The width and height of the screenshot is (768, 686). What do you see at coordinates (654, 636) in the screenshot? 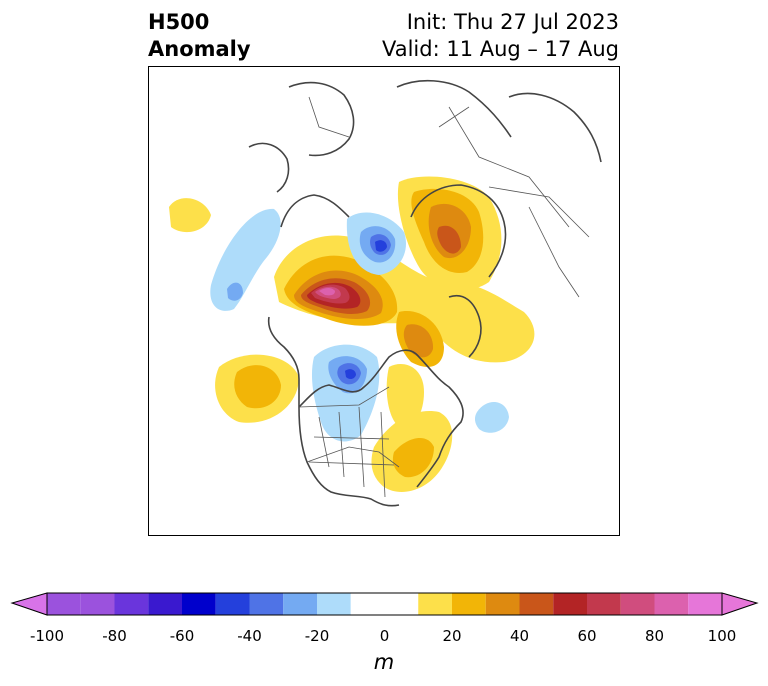
I see `colorbar-tick-label: 80` at bounding box center [654, 636].